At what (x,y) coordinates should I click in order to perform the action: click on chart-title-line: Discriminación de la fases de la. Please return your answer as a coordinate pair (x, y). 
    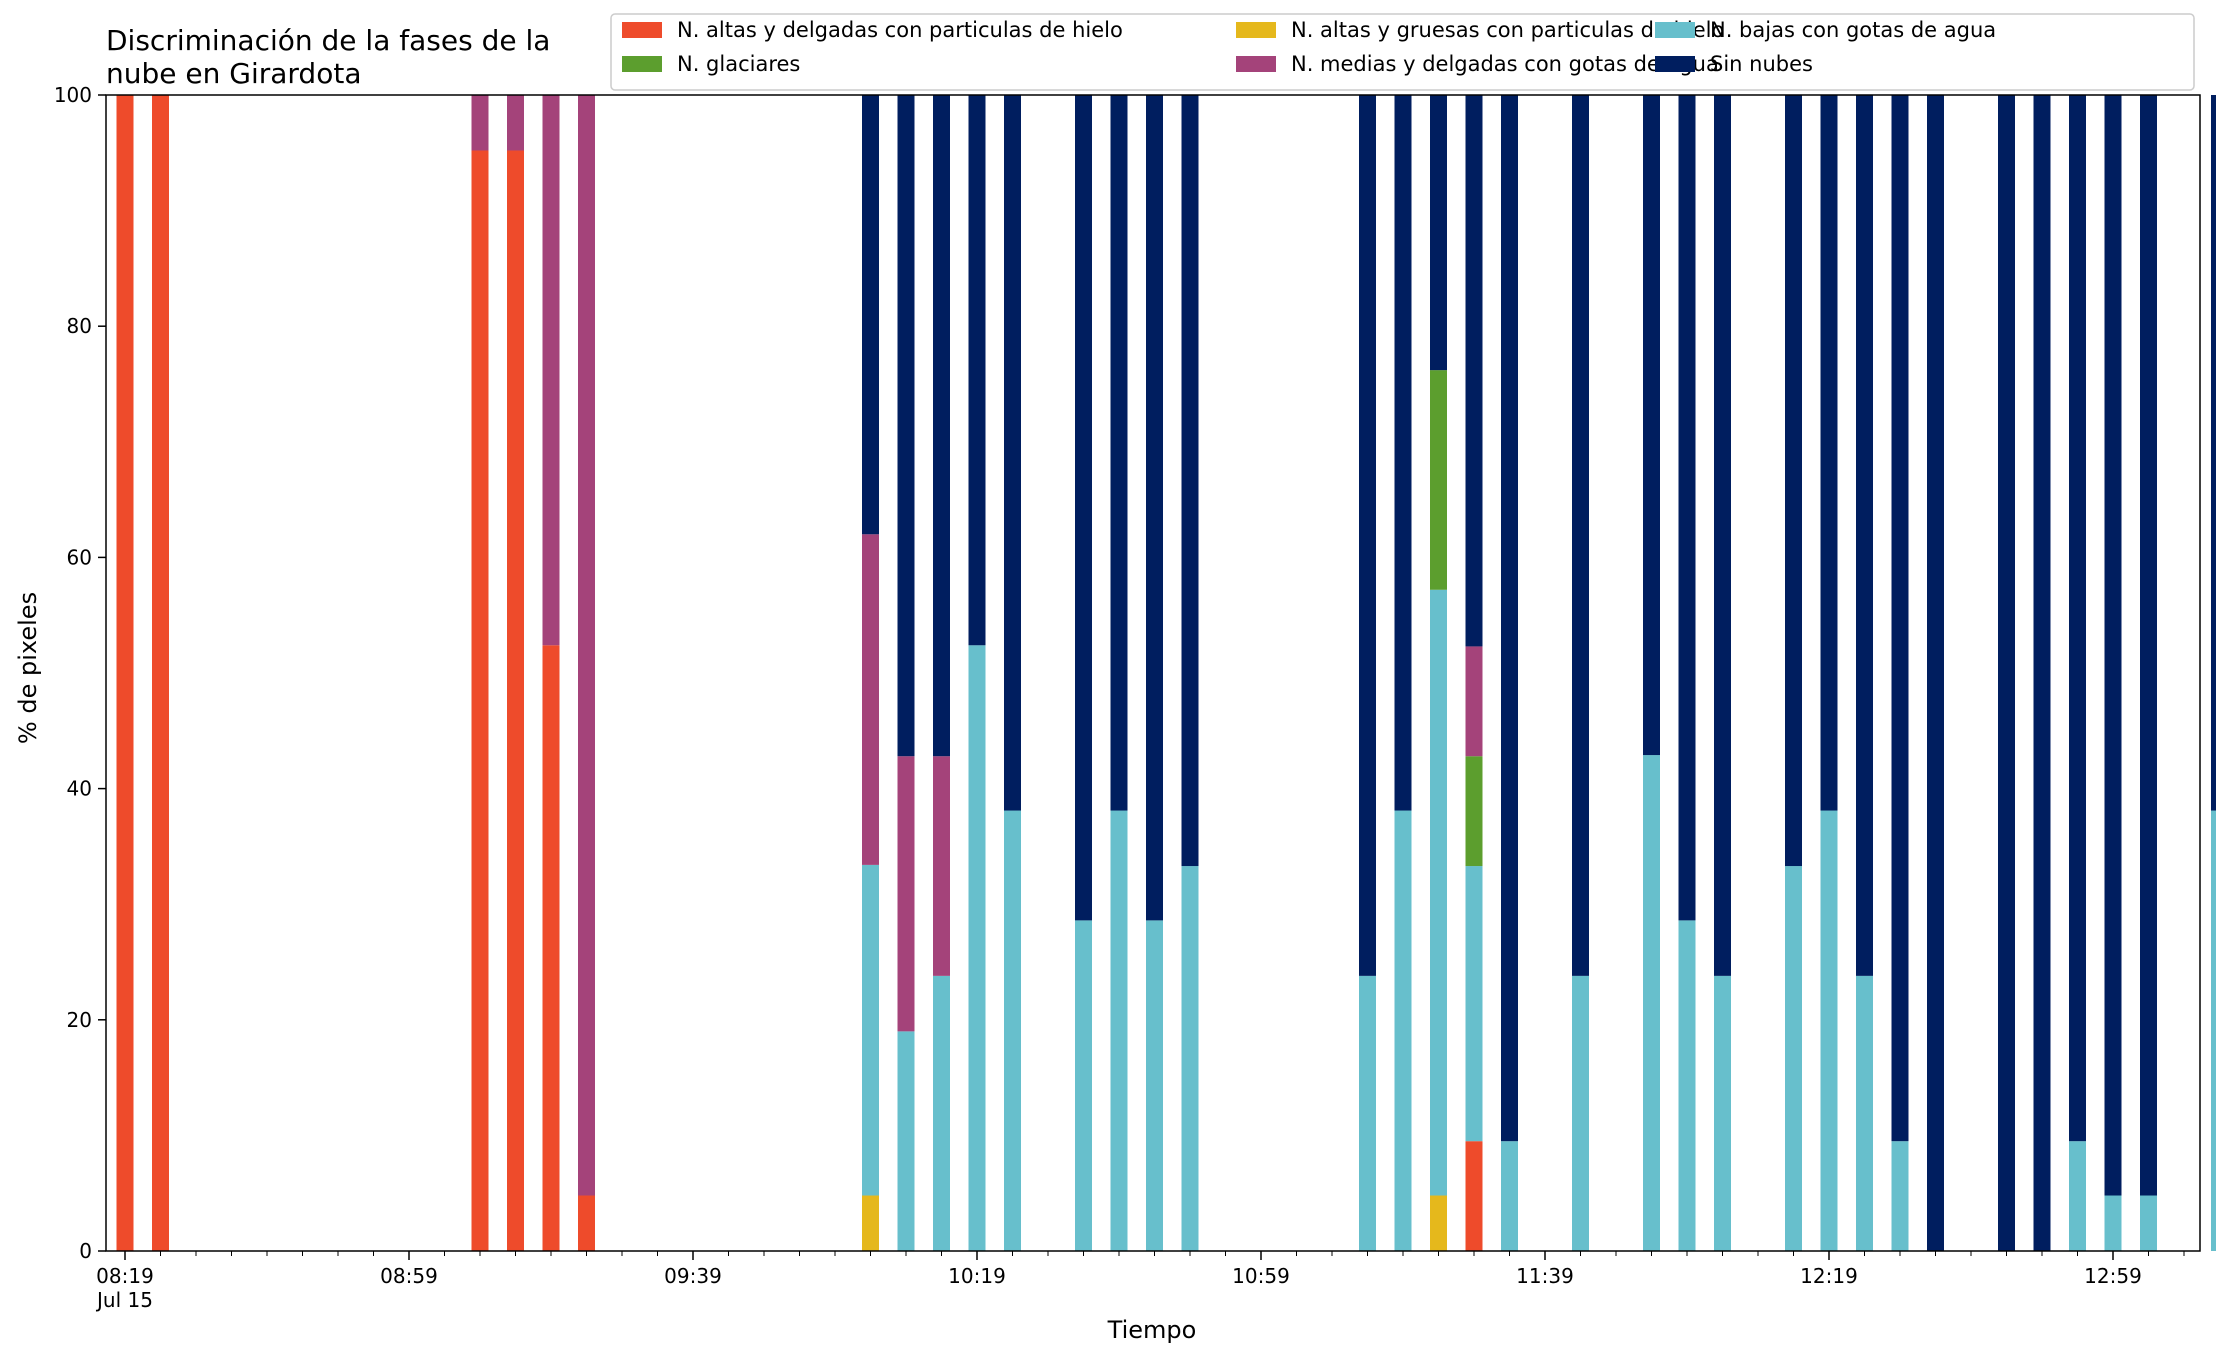
    Looking at the image, I should click on (328, 40).